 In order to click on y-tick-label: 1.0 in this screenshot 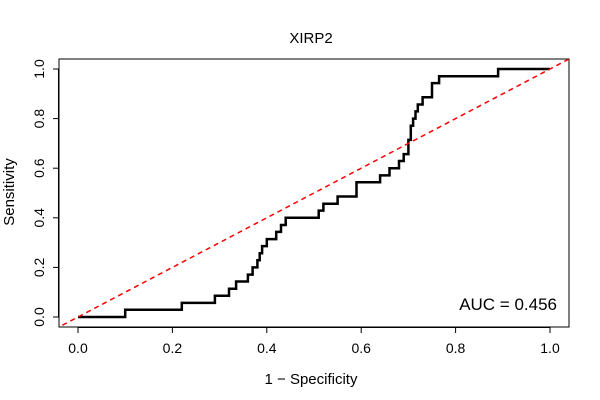, I will do `click(39, 69)`.